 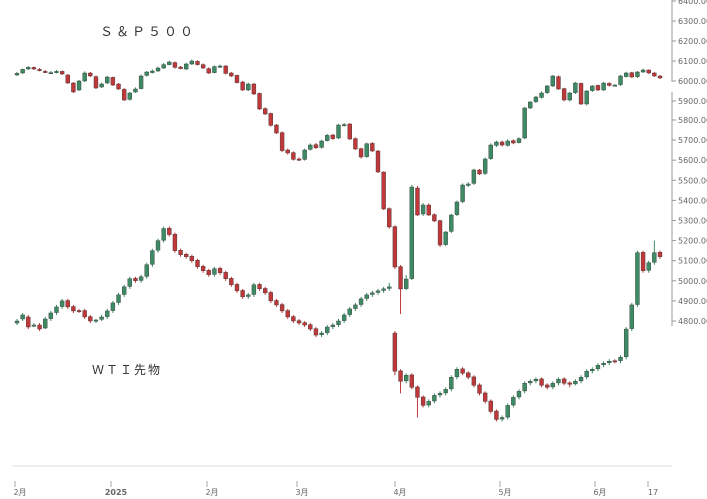 What do you see at coordinates (335, 489) in the screenshot?
I see `time-axis: 2月 2025 2月 3月 4月 5月 6月 17` at bounding box center [335, 489].